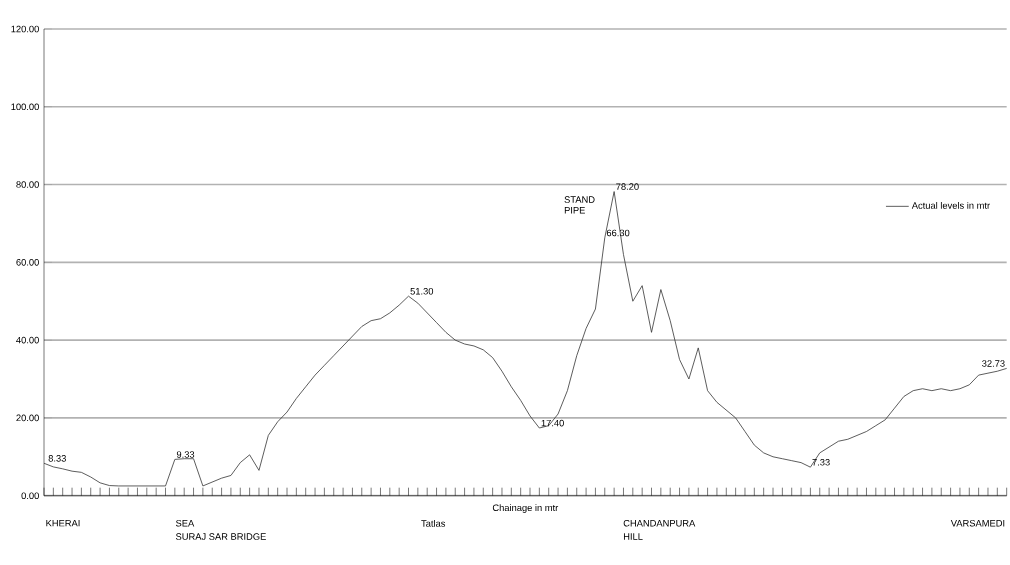  I want to click on y-tick-label: 0.00, so click(30, 495).